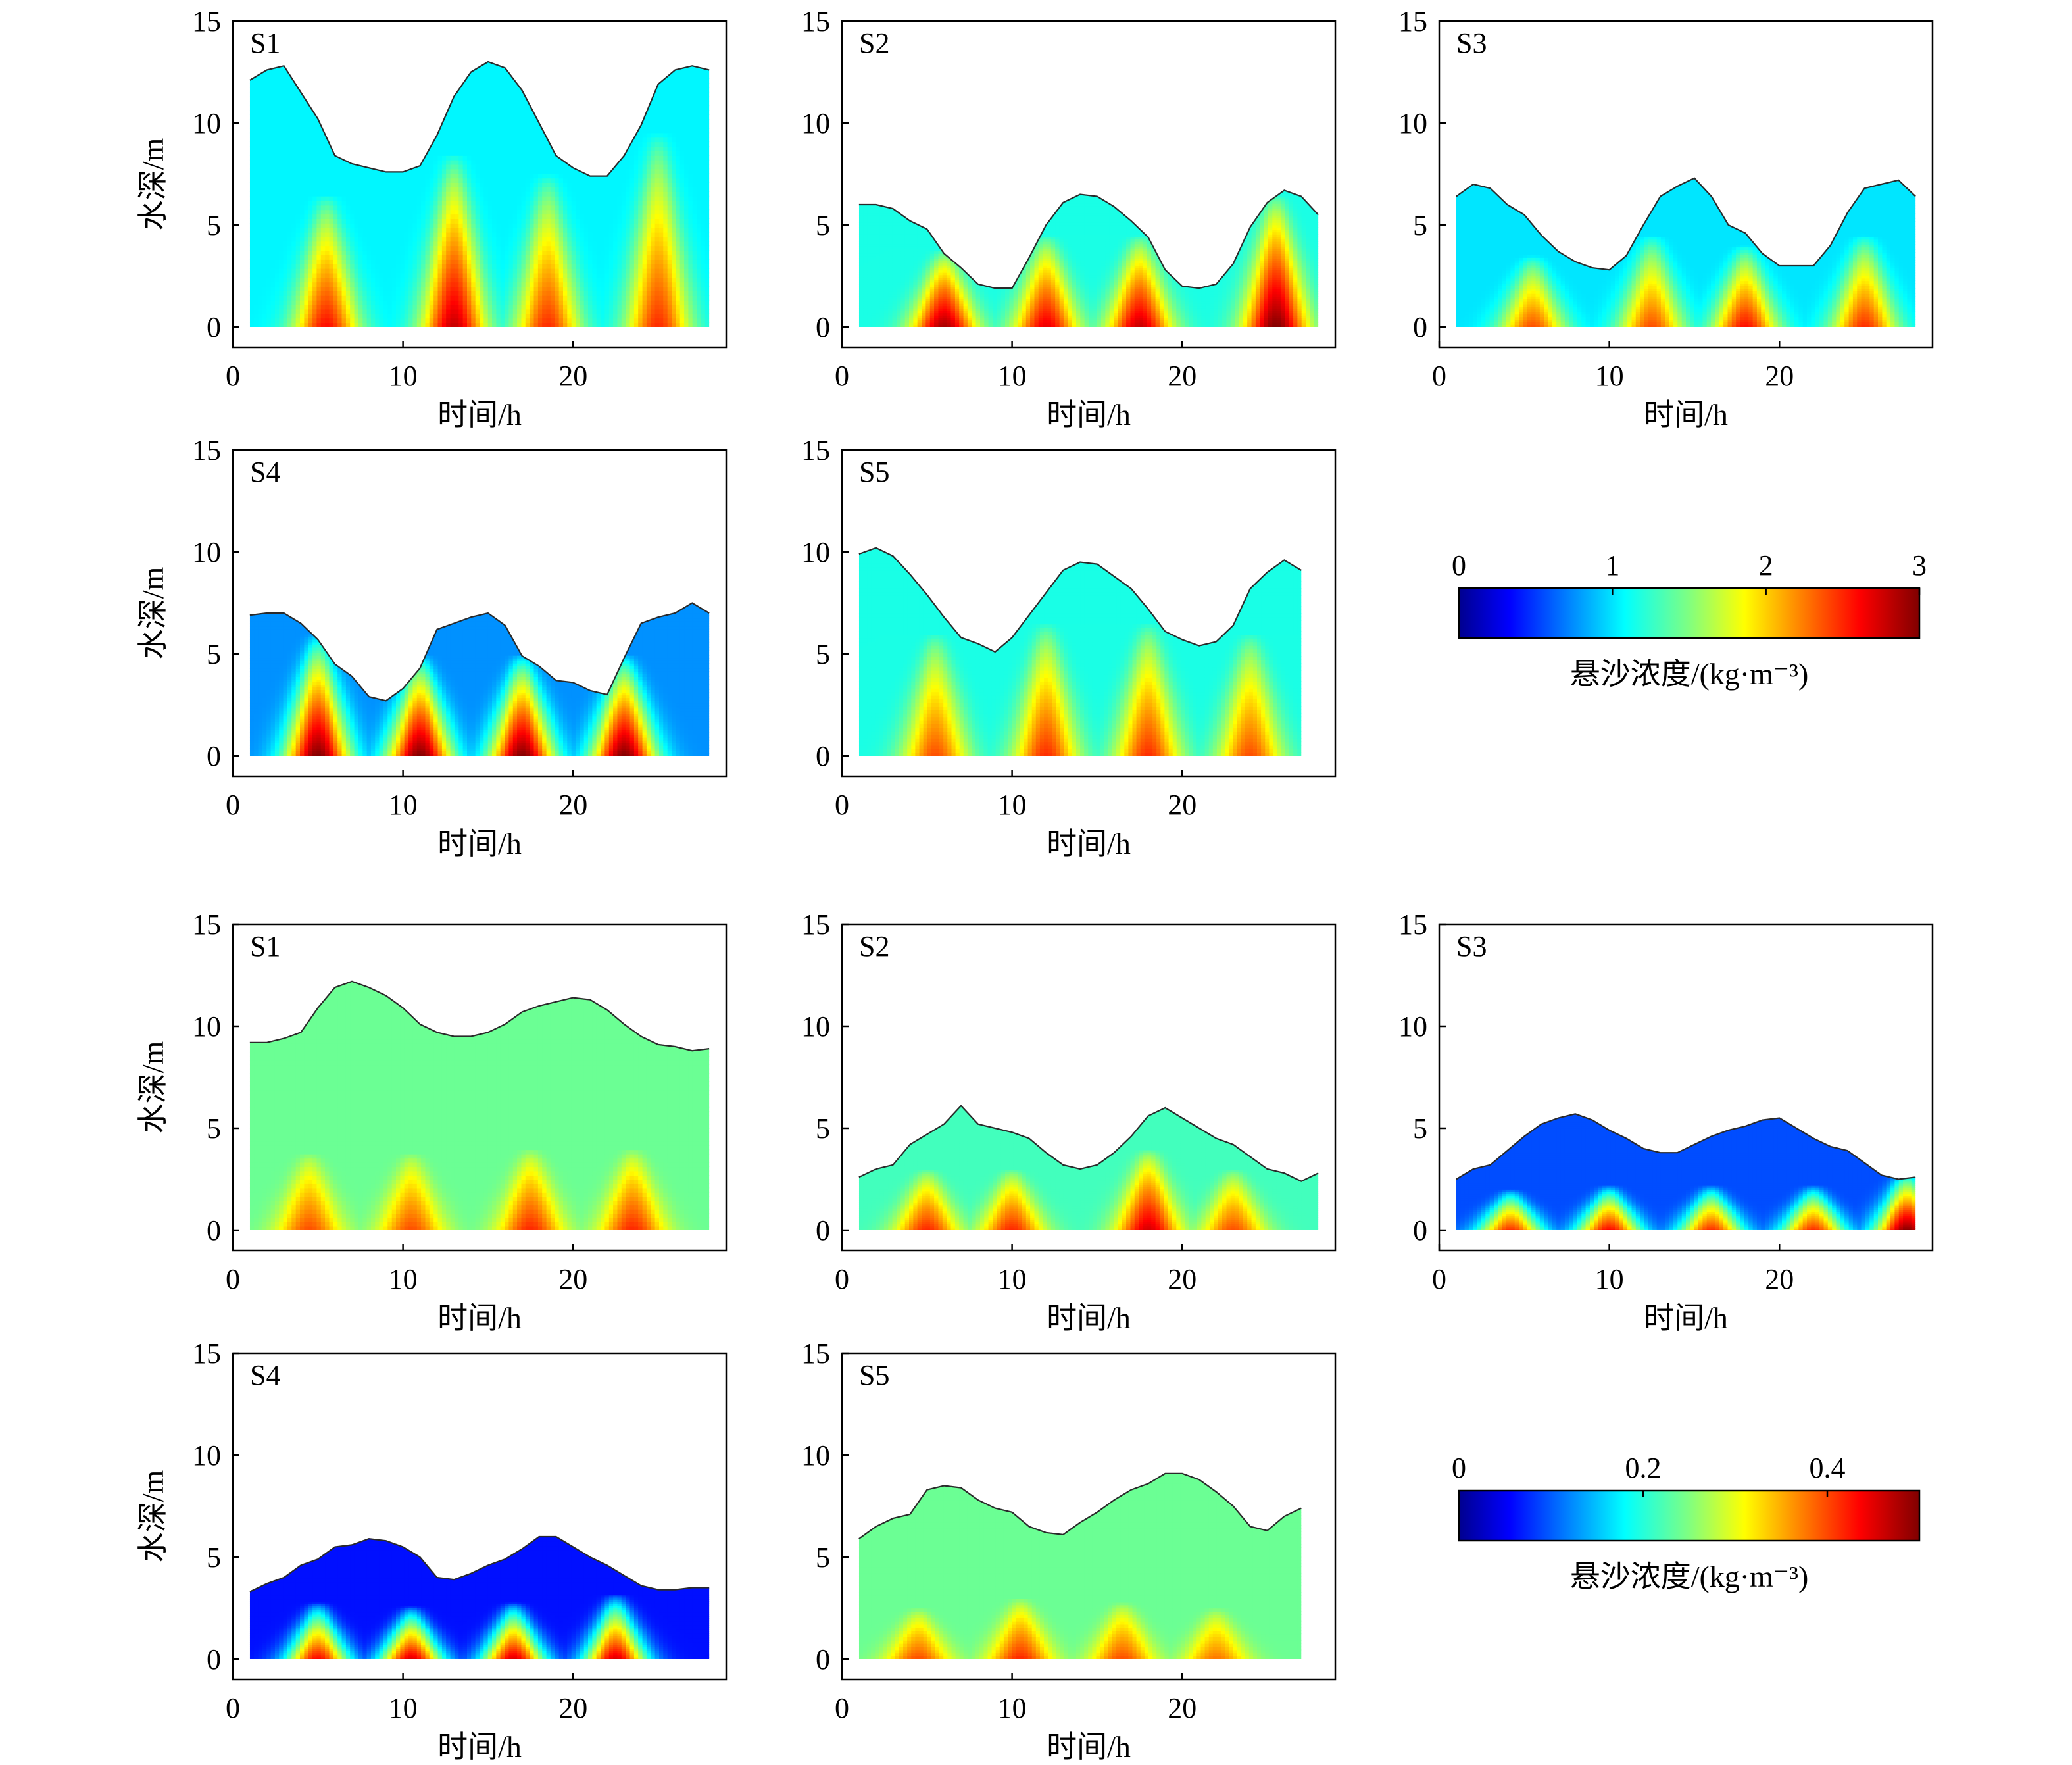 The width and height of the screenshot is (2072, 1765). I want to click on panel-1-s1: 0 10 20 0 5 10 15 S1 时间/h 水深/m, so click(431, 218).